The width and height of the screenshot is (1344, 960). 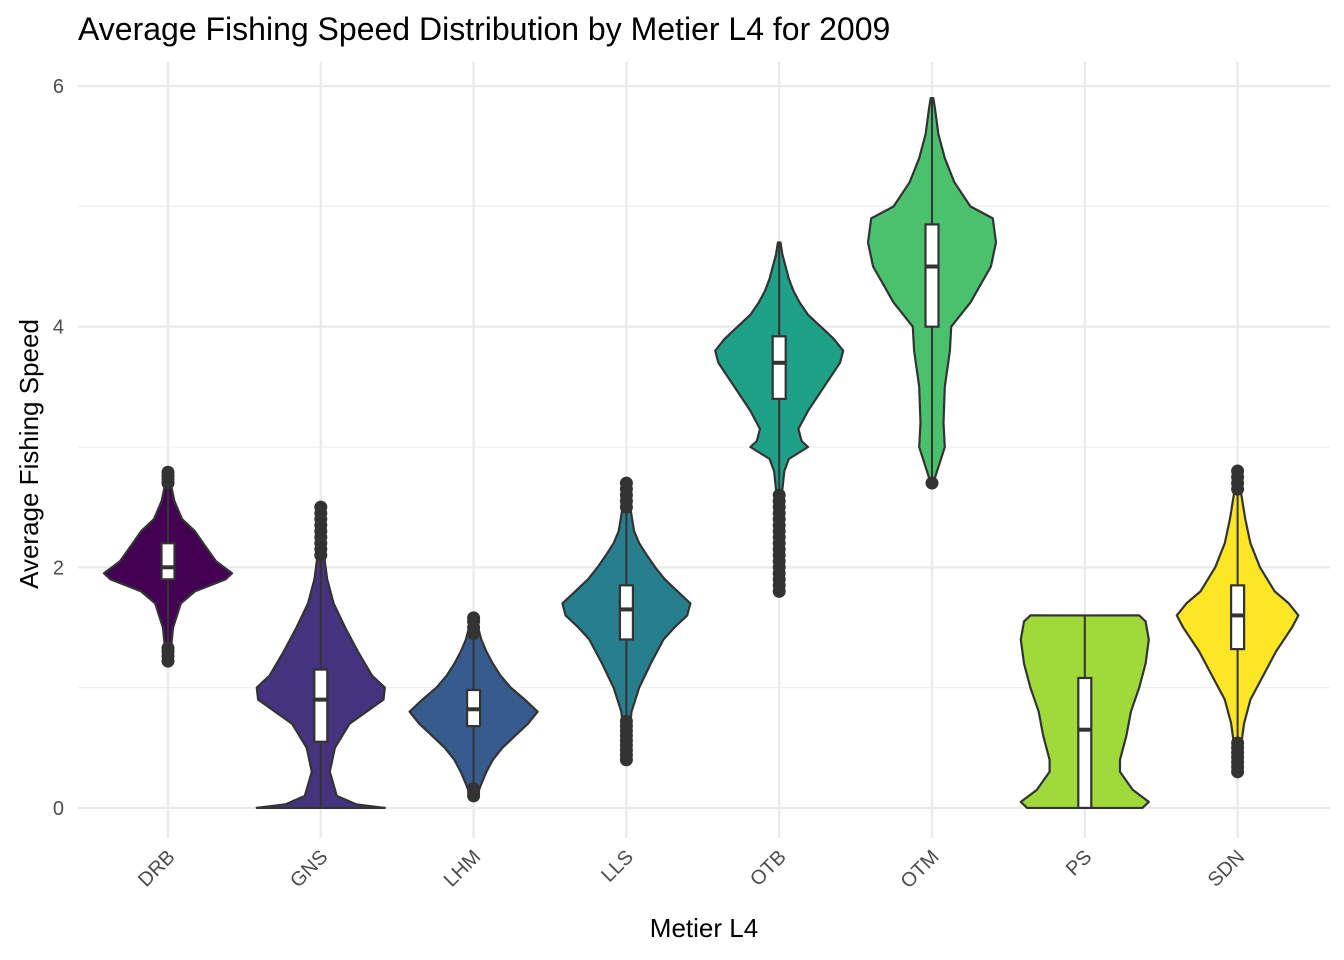 I want to click on y-tick-label: 6, so click(x=58, y=87).